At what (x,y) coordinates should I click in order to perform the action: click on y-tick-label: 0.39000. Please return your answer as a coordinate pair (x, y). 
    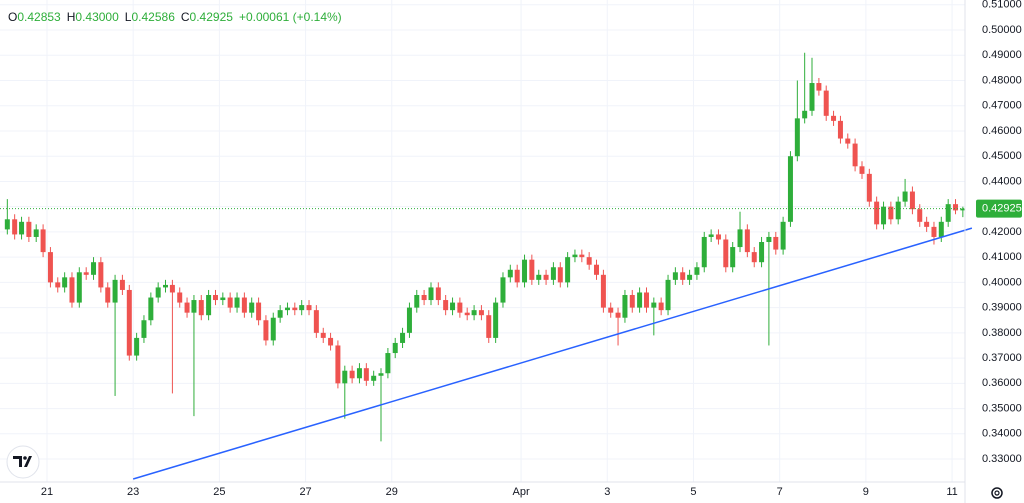
    Looking at the image, I should click on (1002, 308).